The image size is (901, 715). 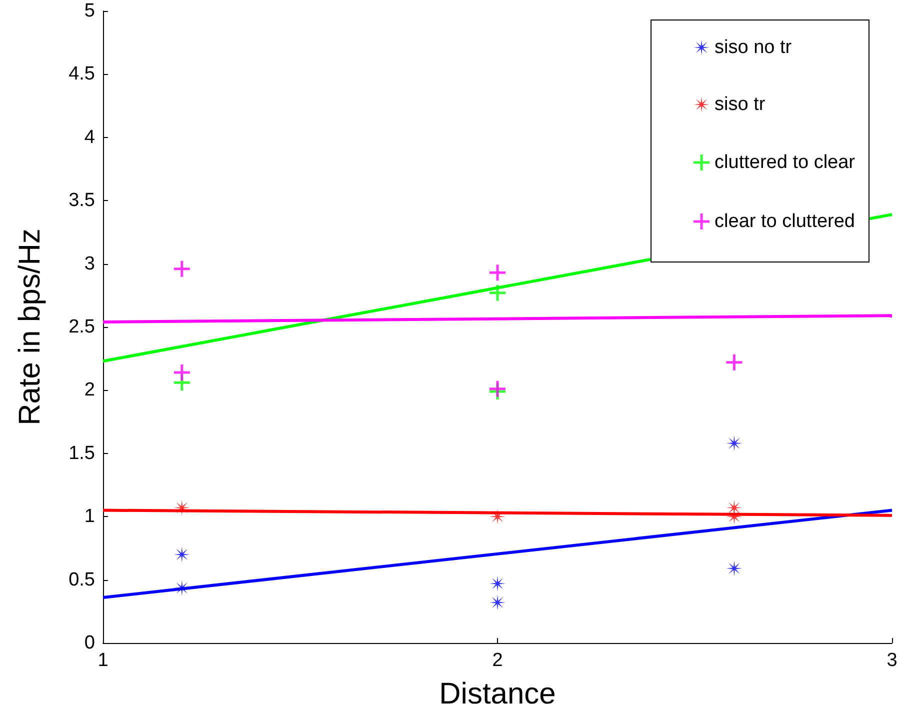 What do you see at coordinates (81, 327) in the screenshot?
I see `y-tick-label: 2.5` at bounding box center [81, 327].